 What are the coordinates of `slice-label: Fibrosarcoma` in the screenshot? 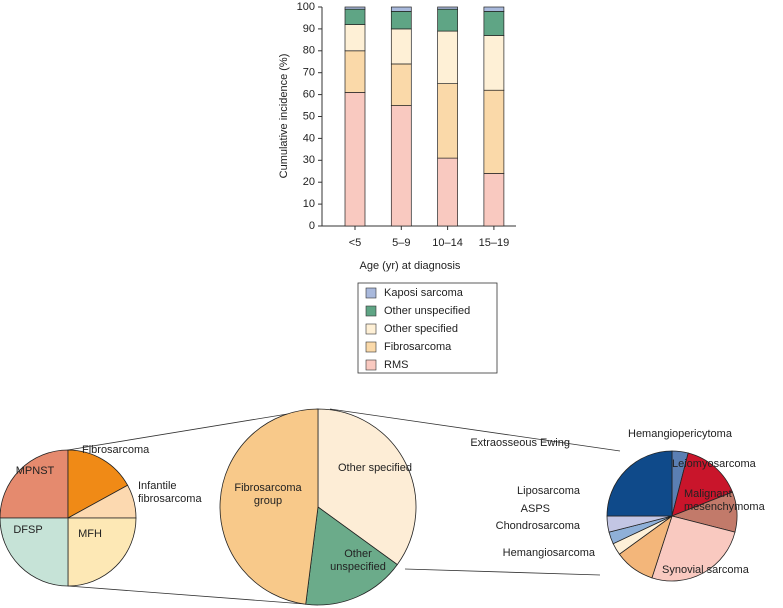 It's located at (116, 450).